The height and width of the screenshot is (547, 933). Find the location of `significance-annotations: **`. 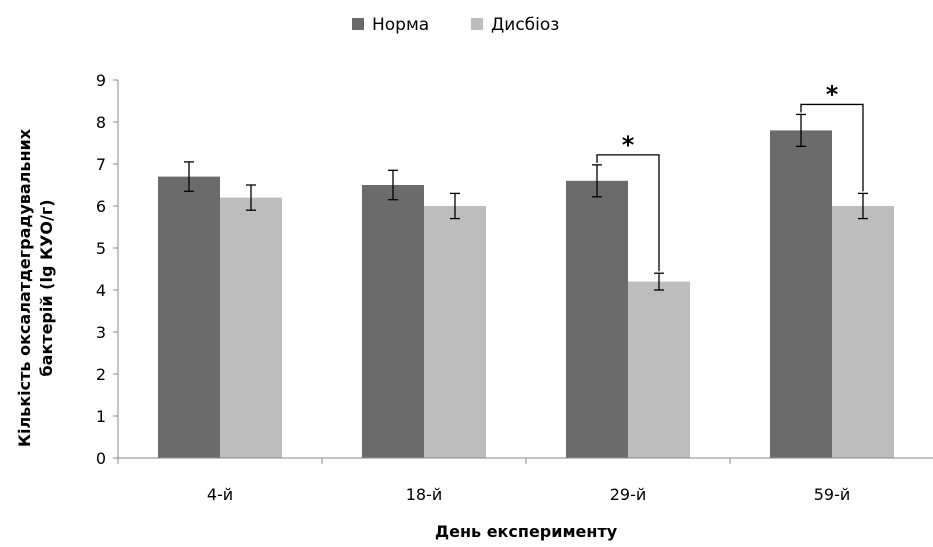

significance-annotations: ** is located at coordinates (730, 176).